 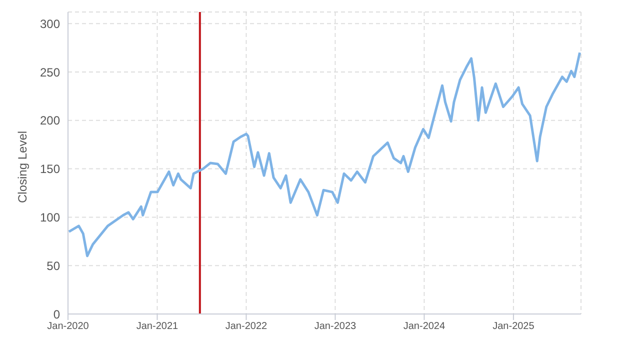 What do you see at coordinates (424, 326) in the screenshot?
I see `x-tick-label: Jan-2024` at bounding box center [424, 326].